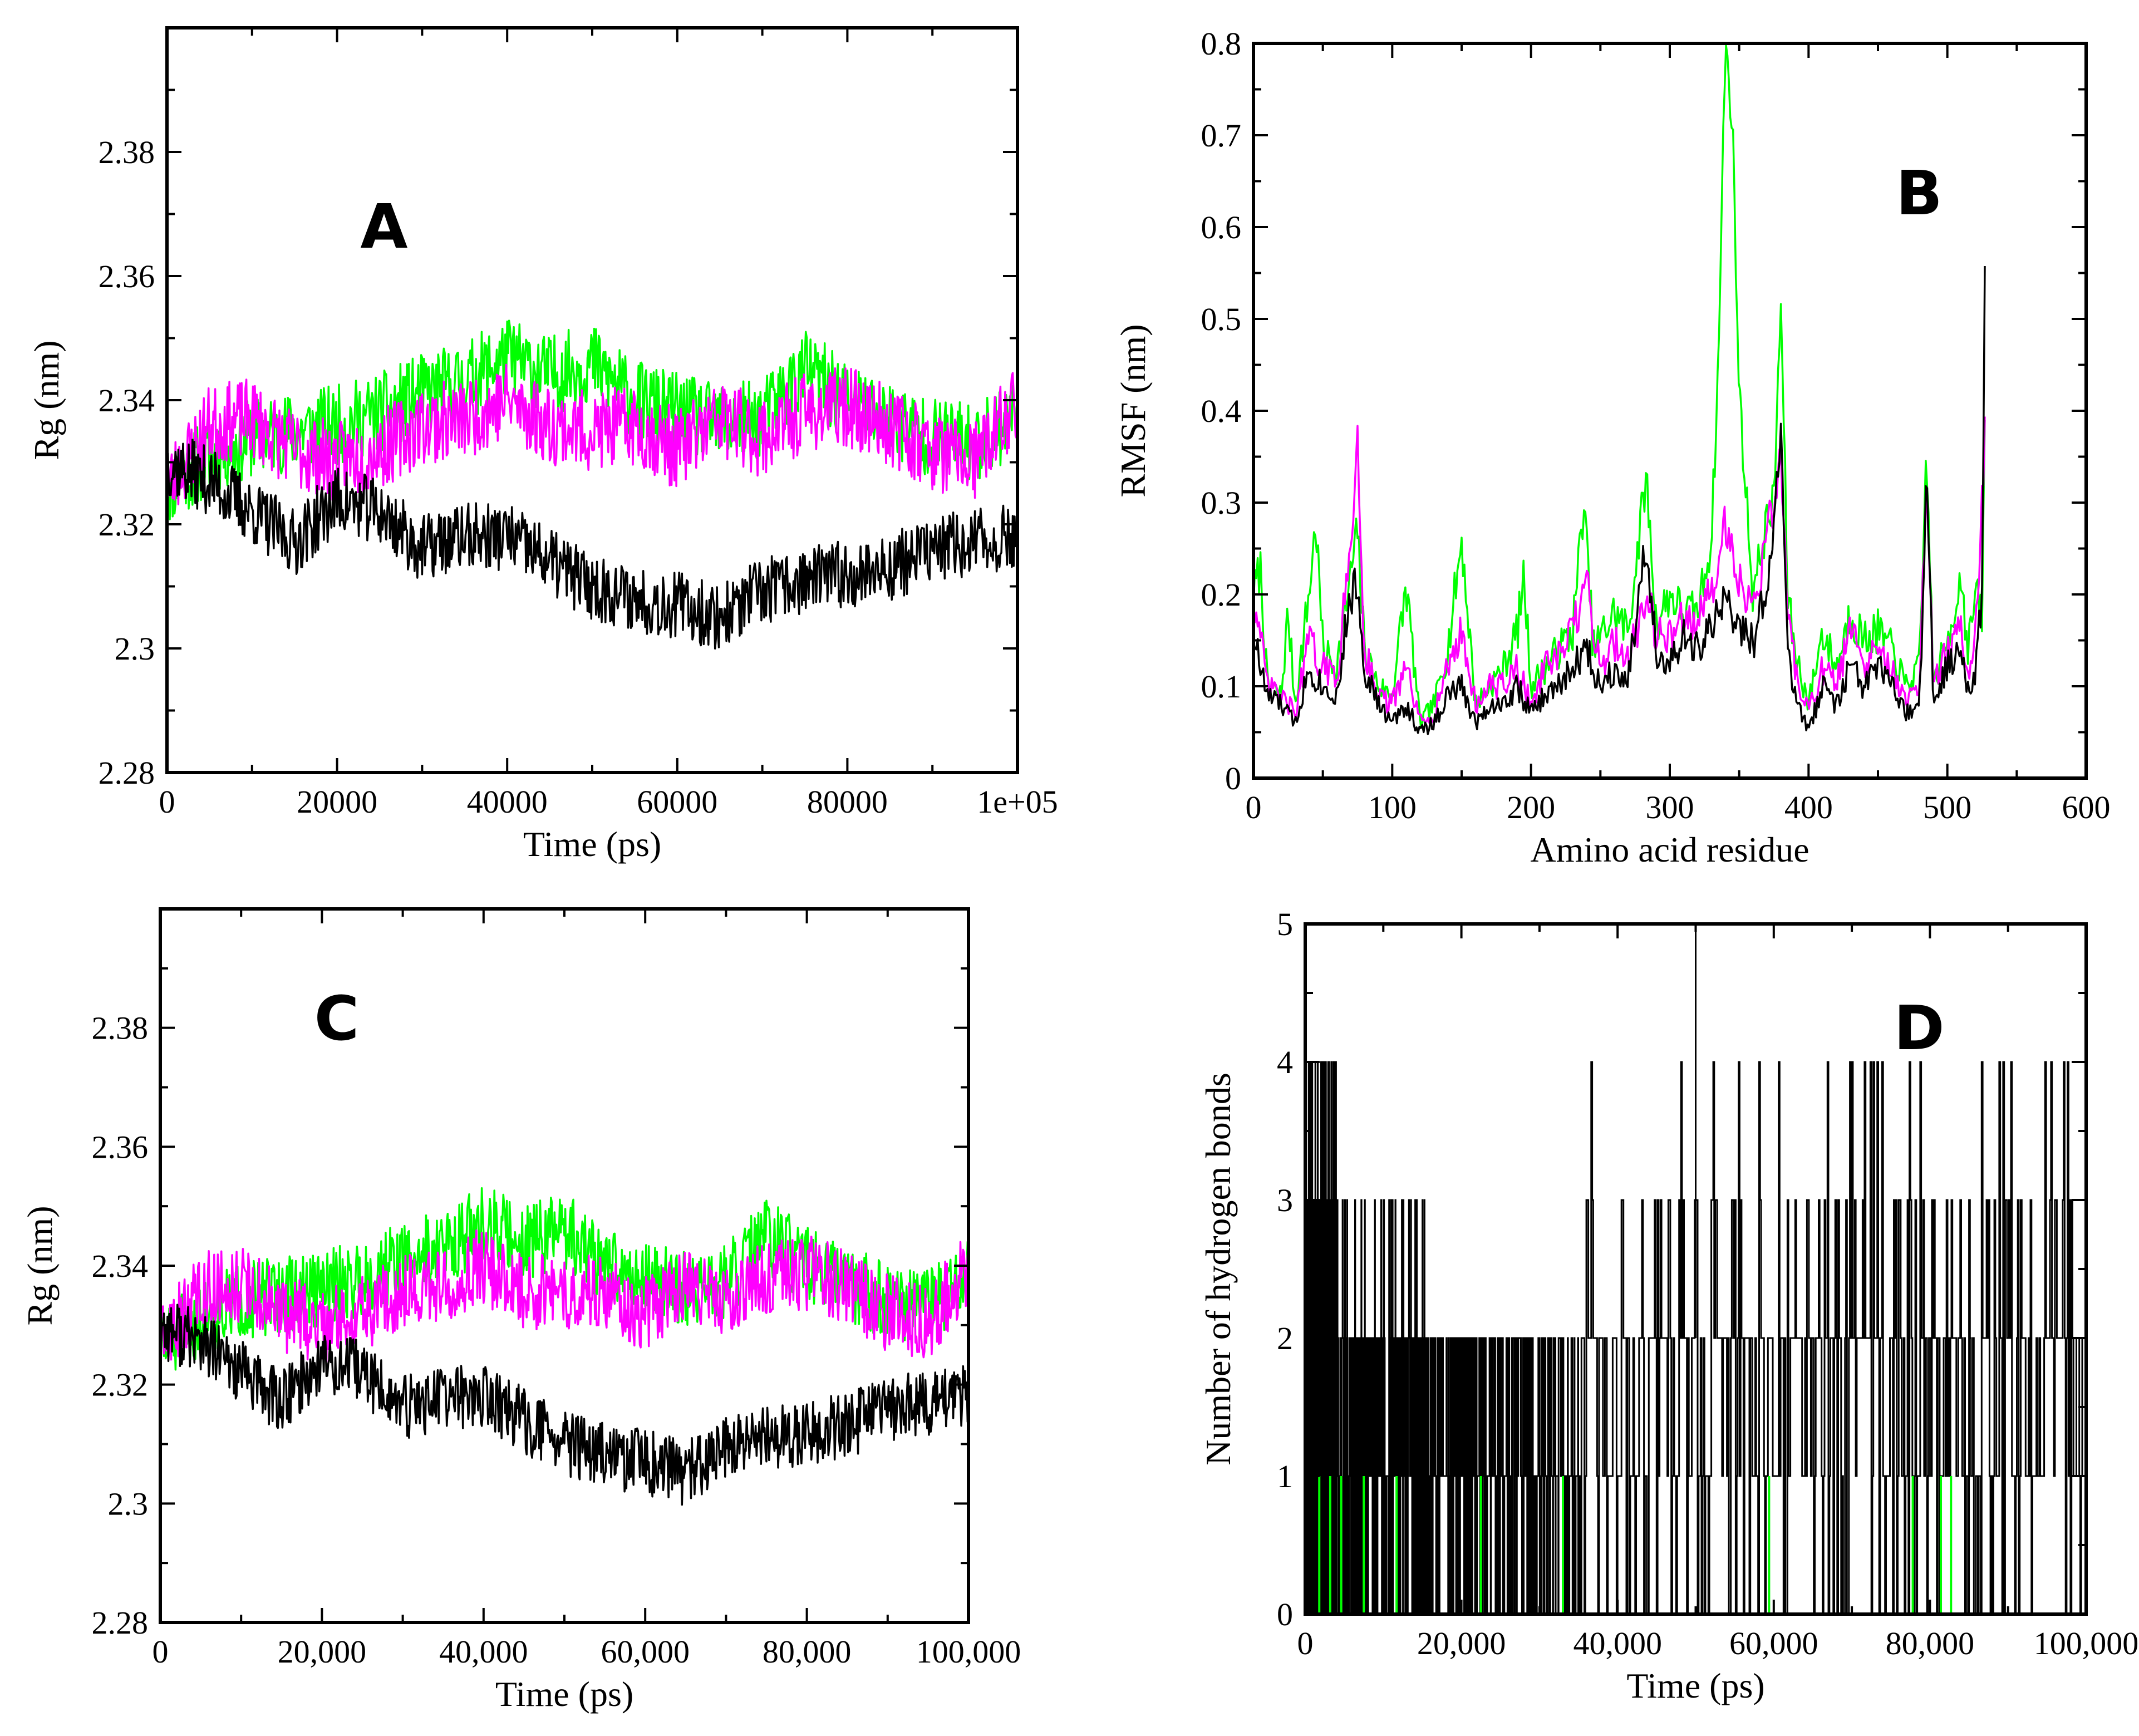 Image resolution: width=2139 pixels, height=1736 pixels. What do you see at coordinates (1947, 807) in the screenshot?
I see `x-tick-label: 500` at bounding box center [1947, 807].